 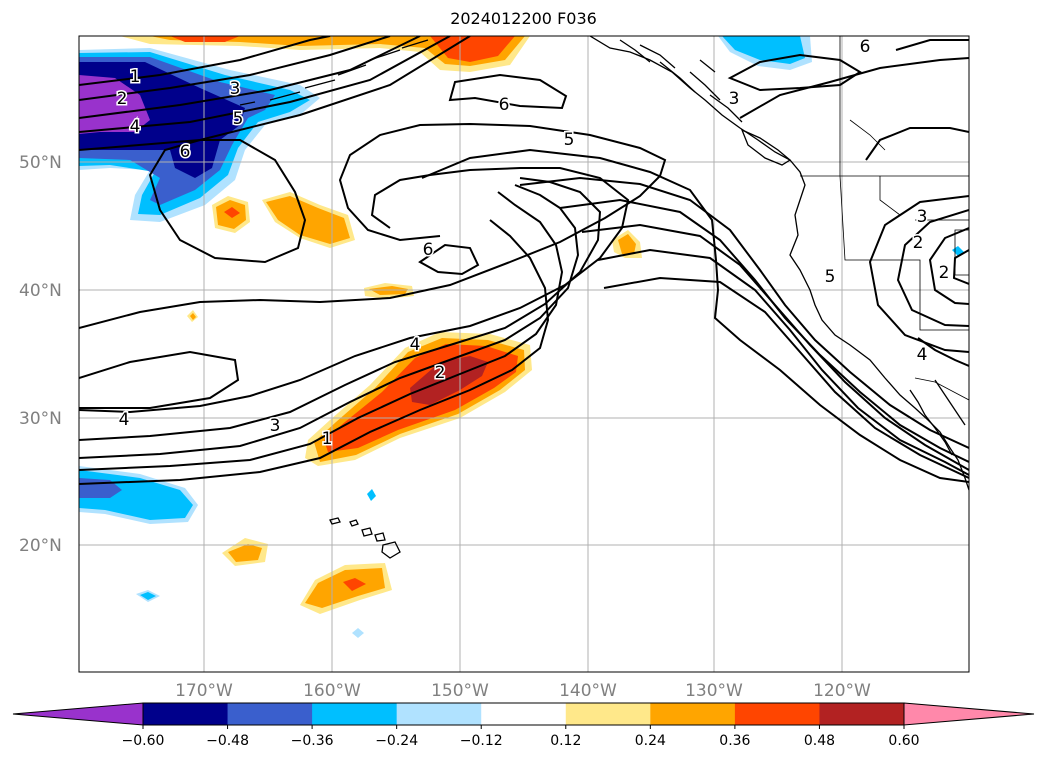 I want to click on pos-anomaly-north-red, so click(x=472, y=49).